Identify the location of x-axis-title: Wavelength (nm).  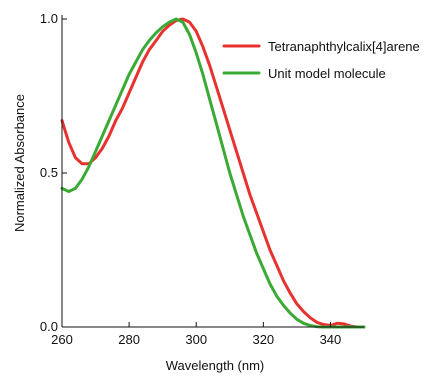
(215, 365).